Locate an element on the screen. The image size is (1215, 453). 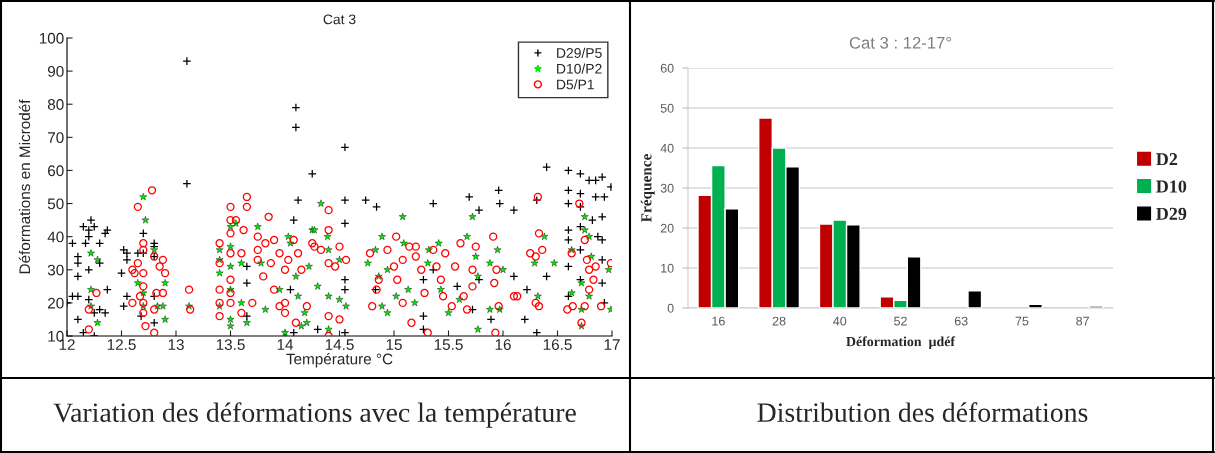
x-tick-label: 52 is located at coordinates (900, 321).